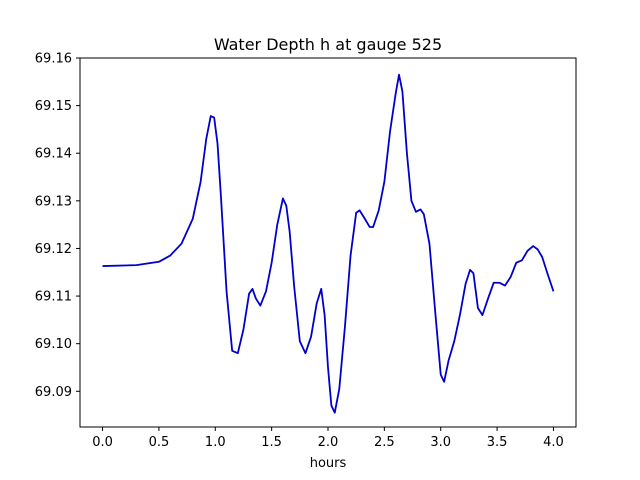 This screenshot has height=480, width=640. Describe the element at coordinates (159, 442) in the screenshot. I see `x-tick-label: 0.5` at that location.